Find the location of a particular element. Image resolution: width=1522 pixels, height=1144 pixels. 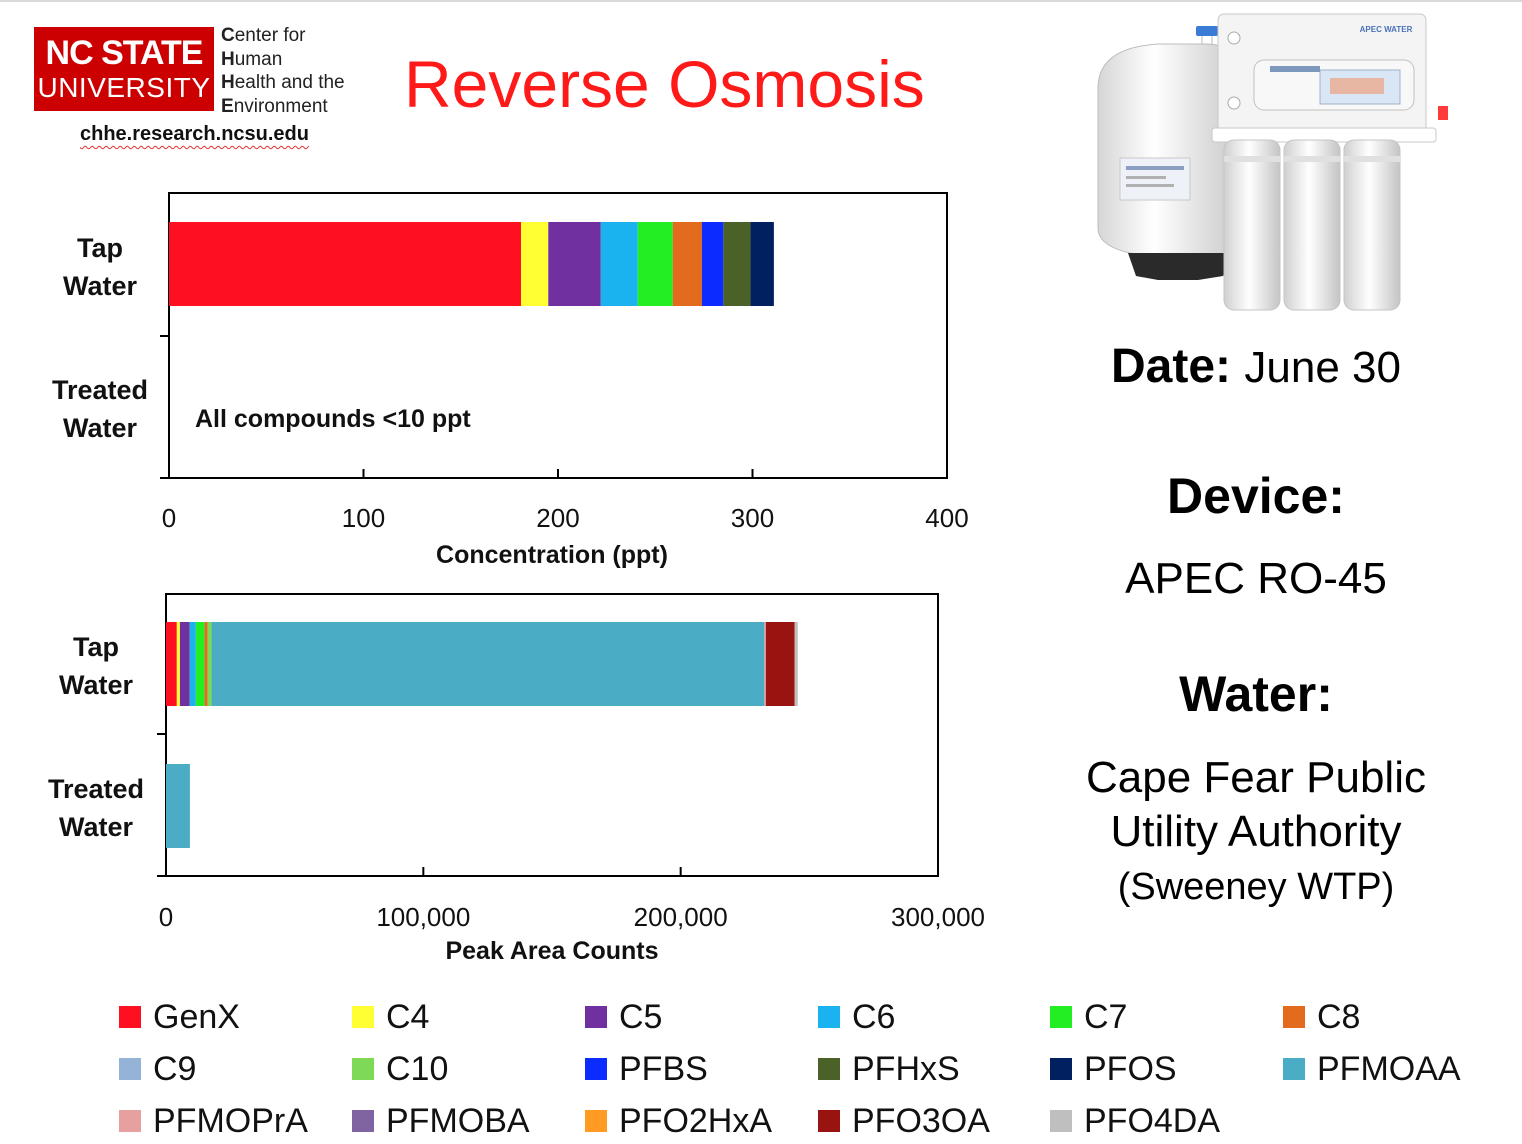

x-tick-label: 400 is located at coordinates (946, 518).